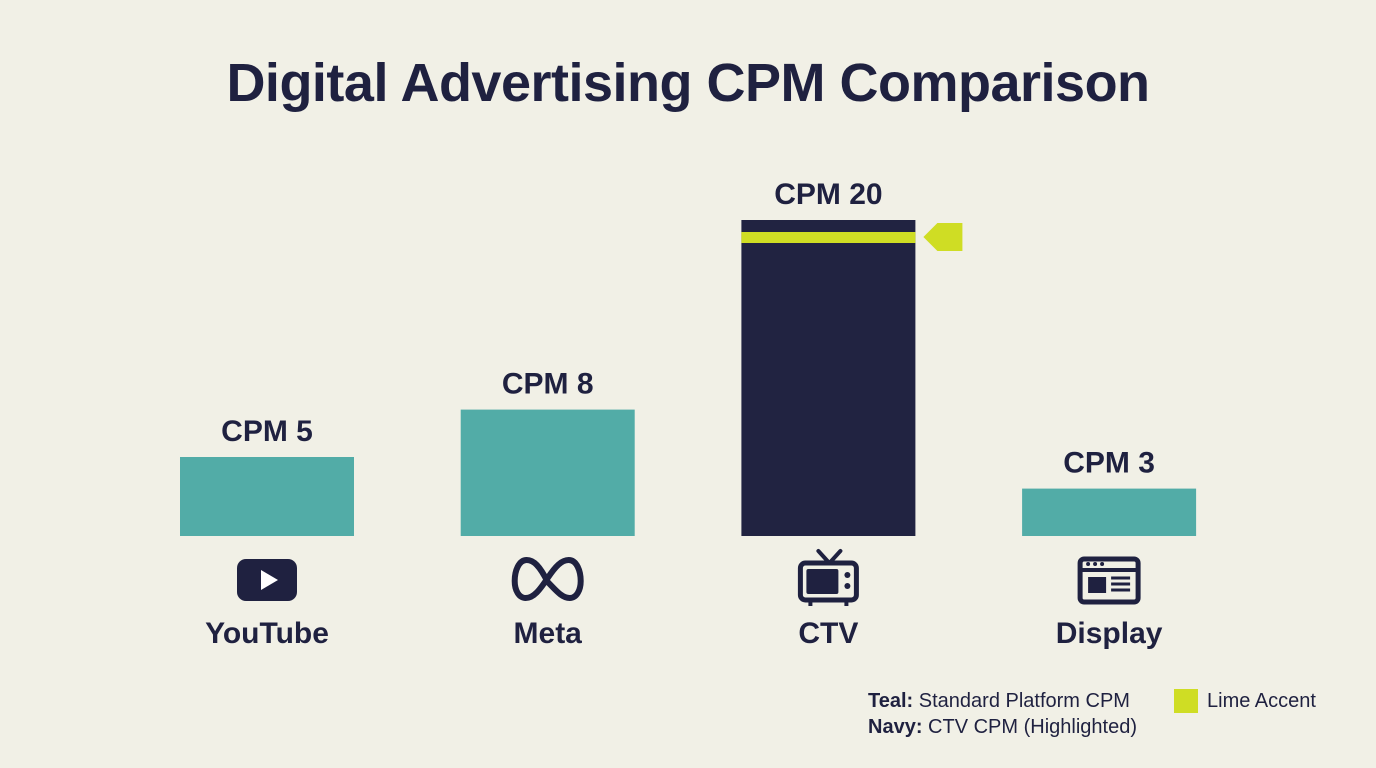  What do you see at coordinates (943, 237) in the screenshot?
I see `lime-accent-marker` at bounding box center [943, 237].